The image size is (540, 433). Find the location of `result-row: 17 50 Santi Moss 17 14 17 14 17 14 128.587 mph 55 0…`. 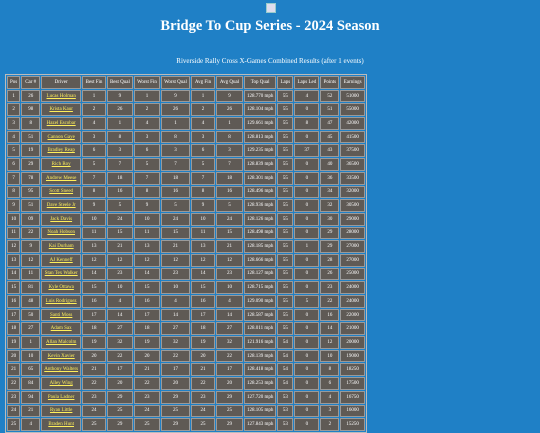

result-row: 17 50 Santi Moss 17 14 17 14 17 14 128.587 mph 55 0… is located at coordinates (186, 315).